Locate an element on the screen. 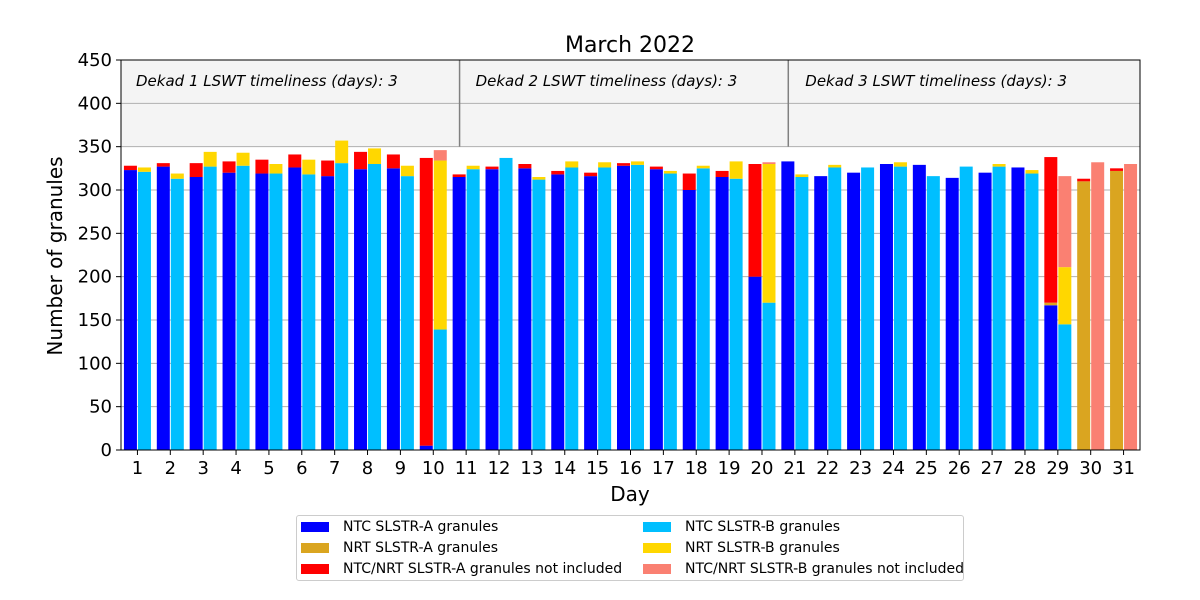 The width and height of the screenshot is (1200, 600). x-tick-label: 15 is located at coordinates (597, 468).